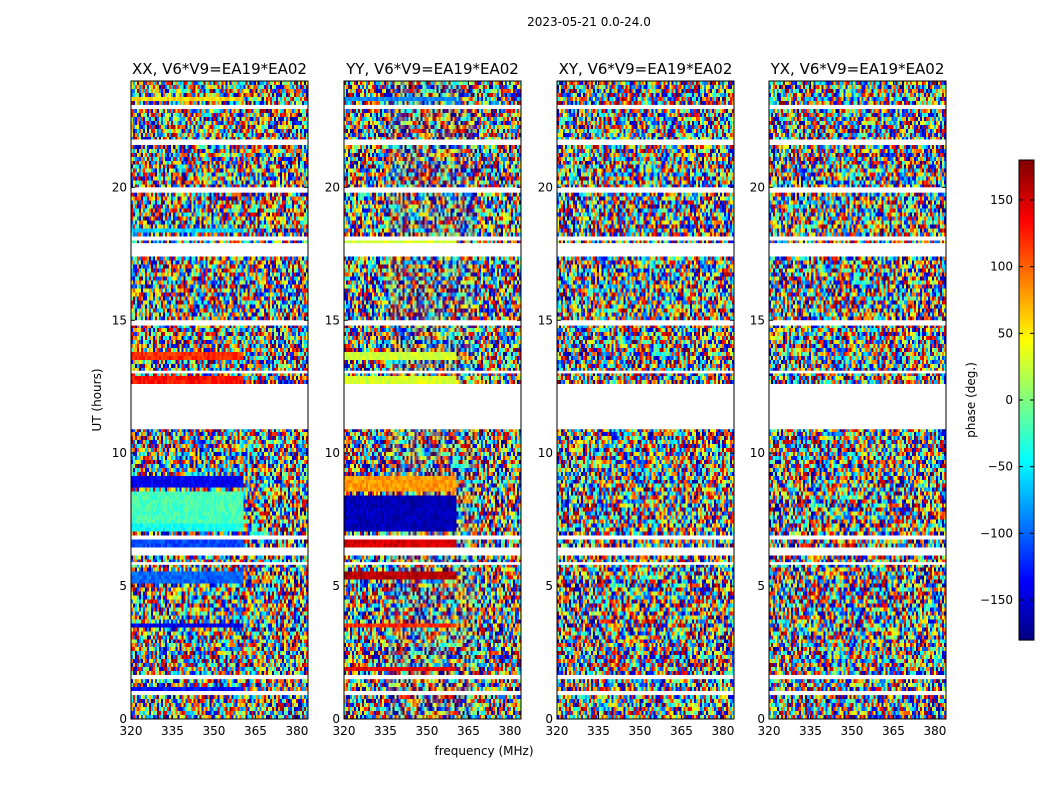  I want to click on x-tick-label: 365, so click(468, 731).